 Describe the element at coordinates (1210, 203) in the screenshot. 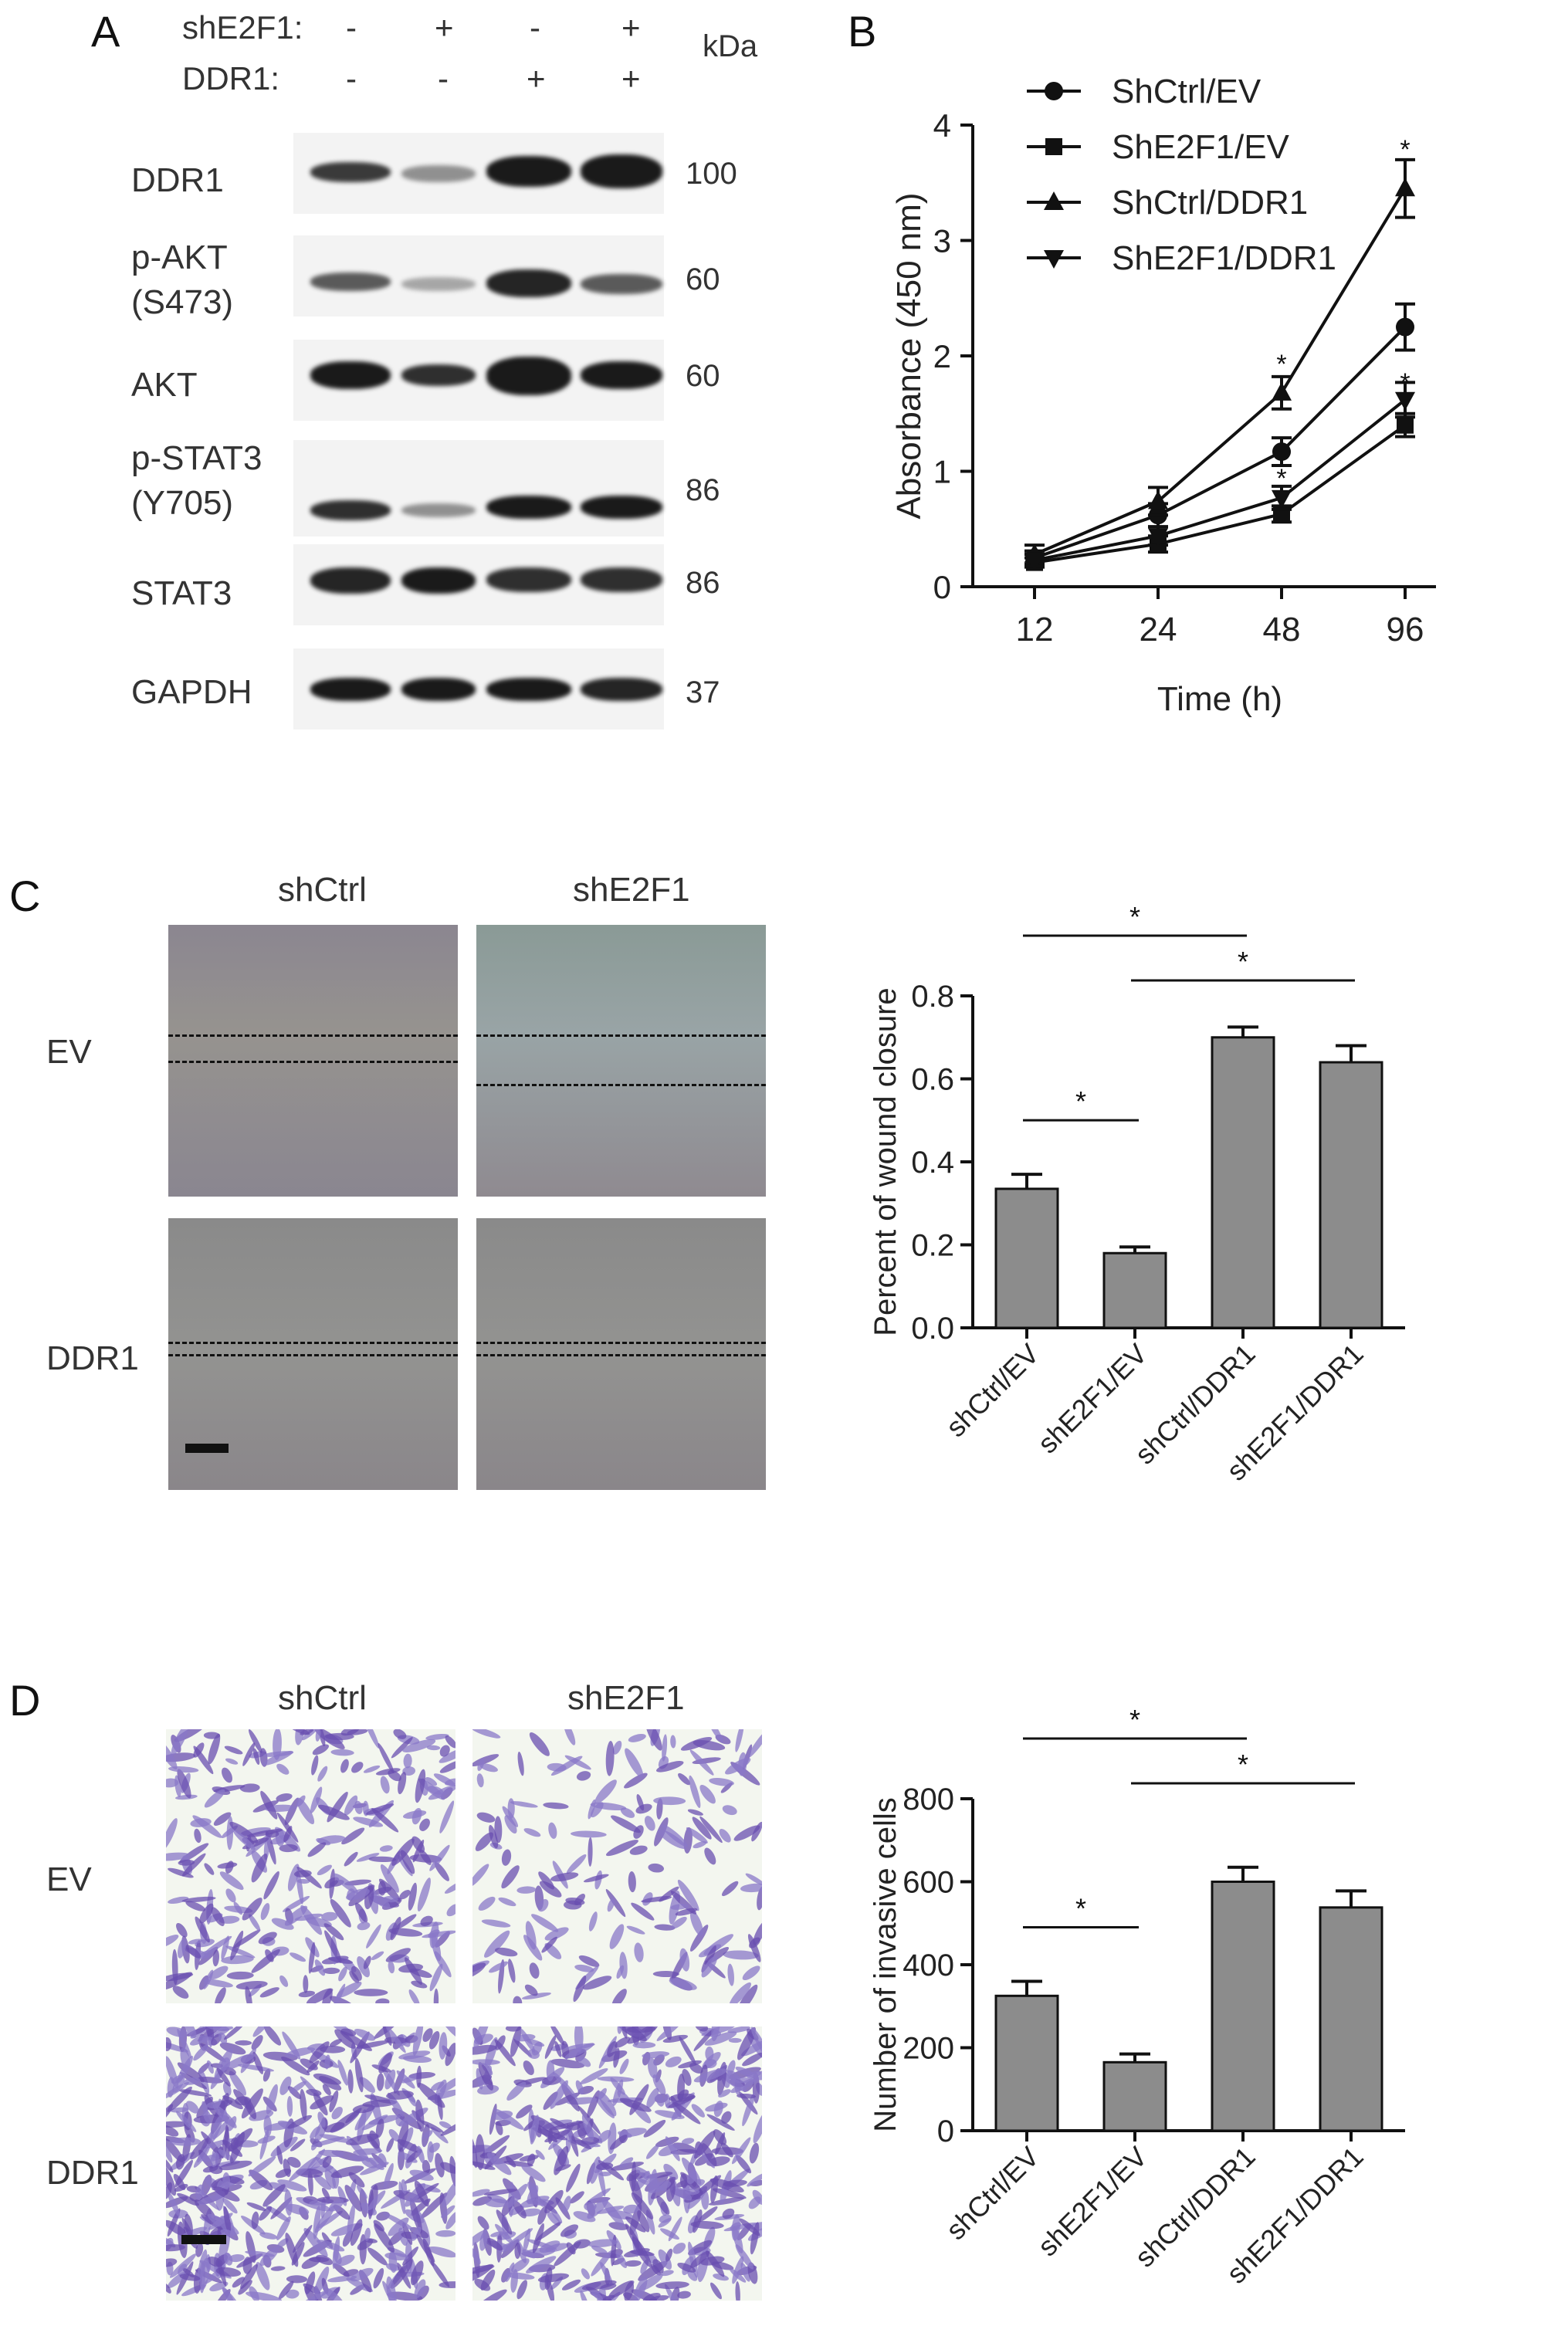

I see `legend-label: ShCtrl/DDR1` at that location.